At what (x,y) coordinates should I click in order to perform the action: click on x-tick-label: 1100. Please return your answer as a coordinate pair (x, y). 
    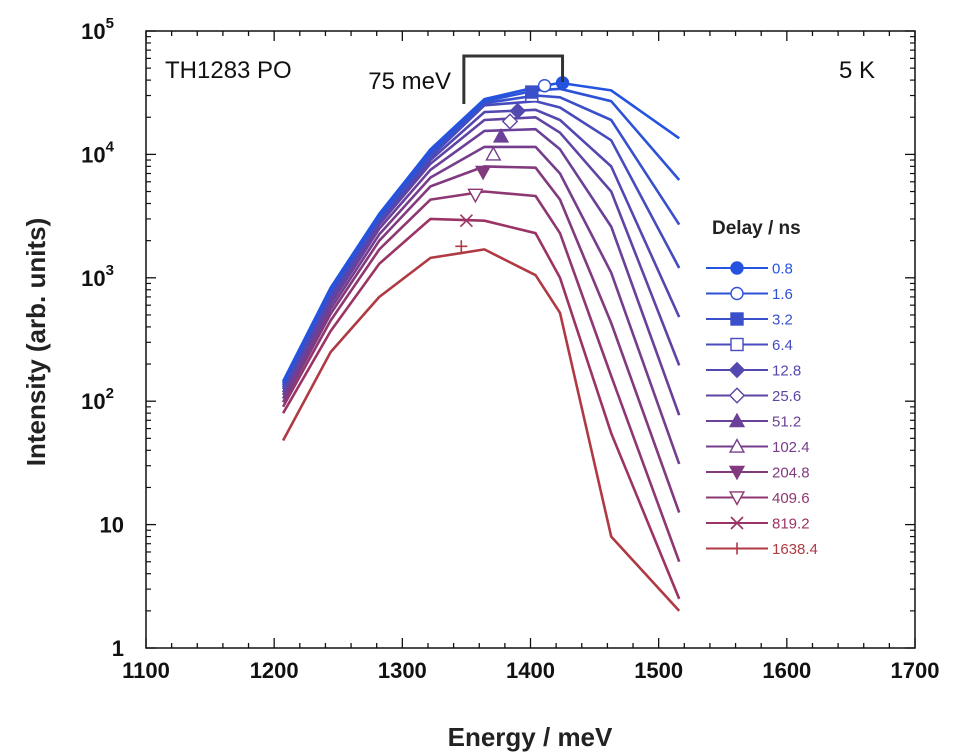
    Looking at the image, I should click on (146, 670).